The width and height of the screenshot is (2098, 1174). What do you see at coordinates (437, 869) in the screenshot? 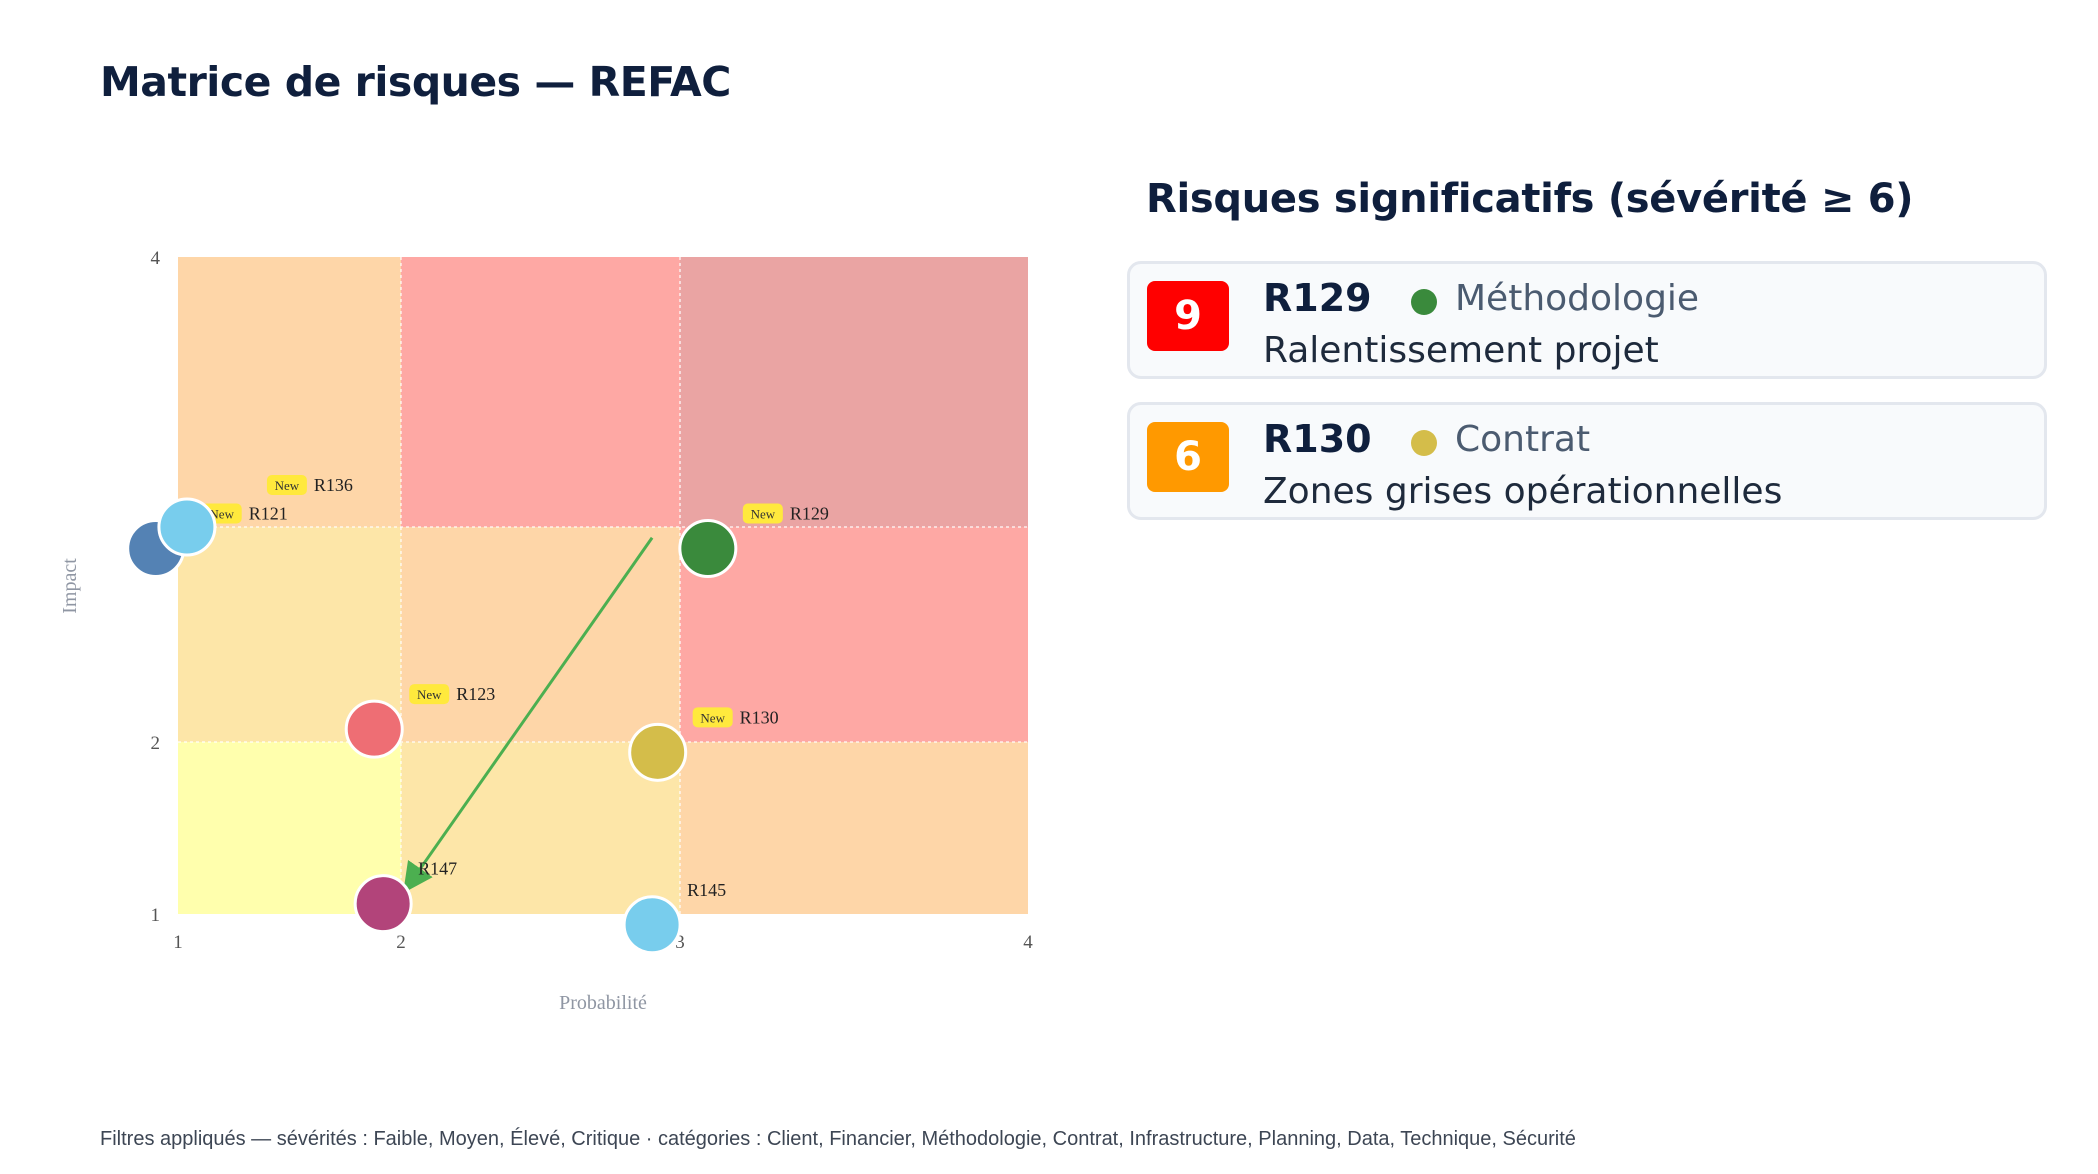
I see `risk-point-label: R147` at bounding box center [437, 869].